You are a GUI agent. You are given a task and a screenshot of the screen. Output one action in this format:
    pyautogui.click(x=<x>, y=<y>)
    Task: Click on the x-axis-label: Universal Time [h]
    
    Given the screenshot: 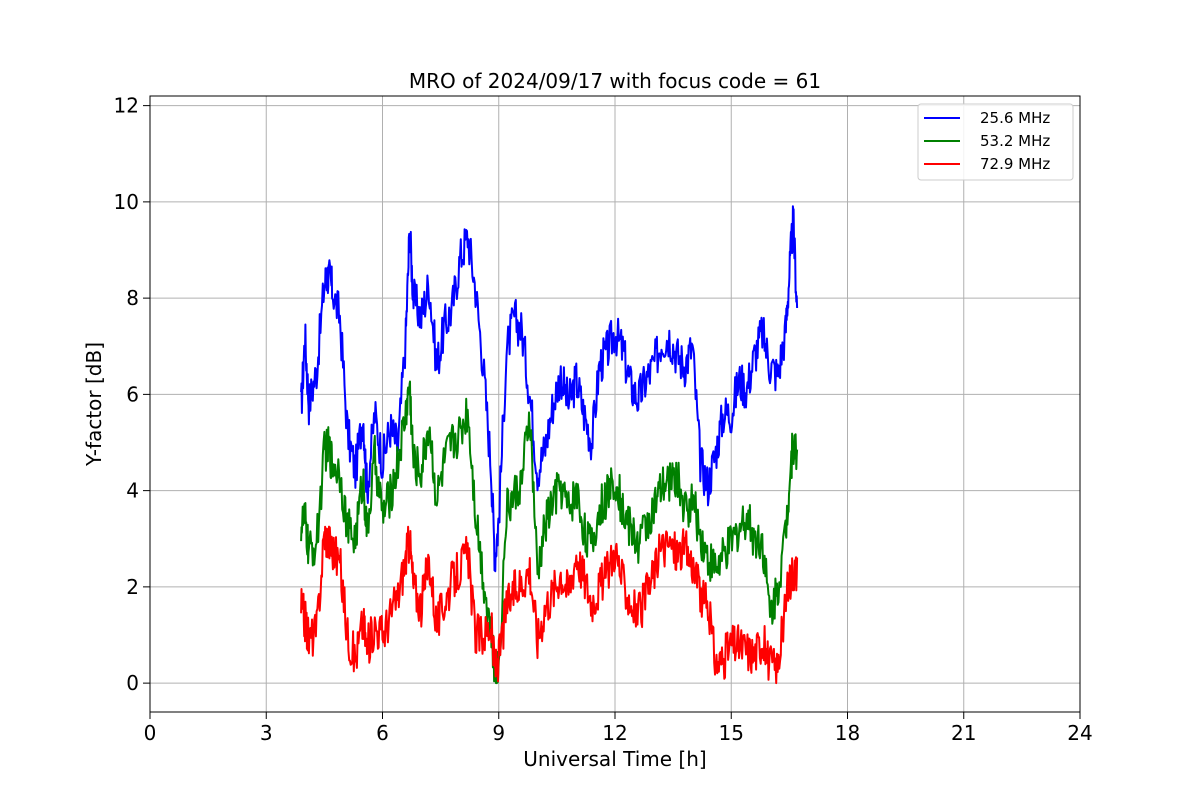 What is the action you would take?
    pyautogui.click(x=614, y=759)
    